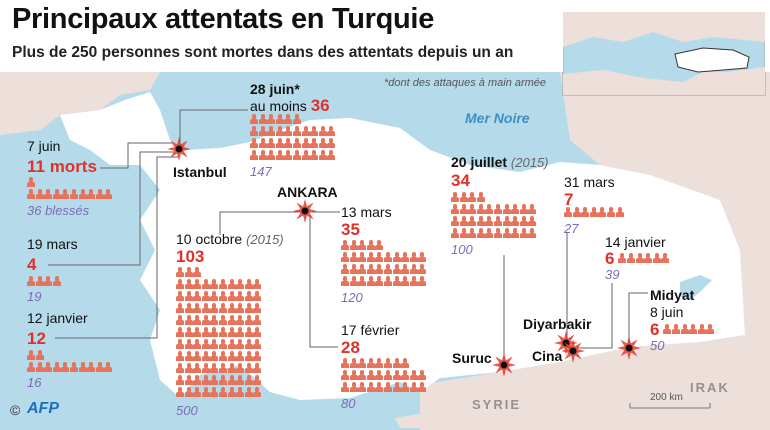 The width and height of the screenshot is (770, 430). Describe the element at coordinates (573, 351) in the screenshot. I see `explosion-icon-cina` at that location.